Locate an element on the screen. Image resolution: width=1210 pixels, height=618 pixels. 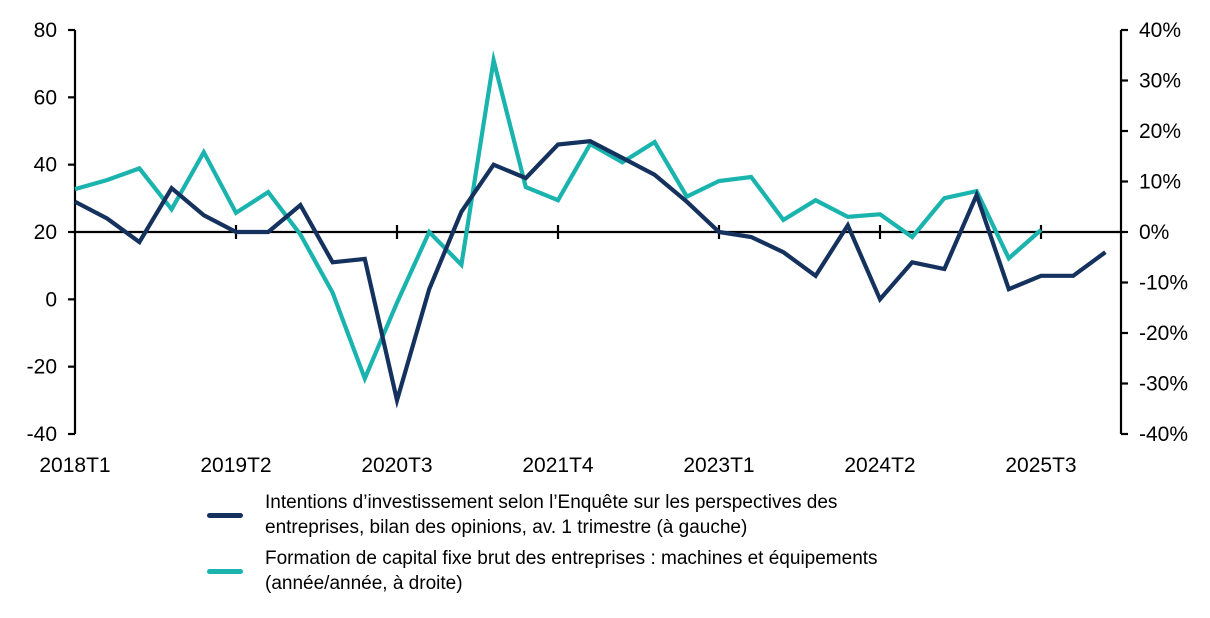
left-y-tick-label: -20 is located at coordinates (42, 367).